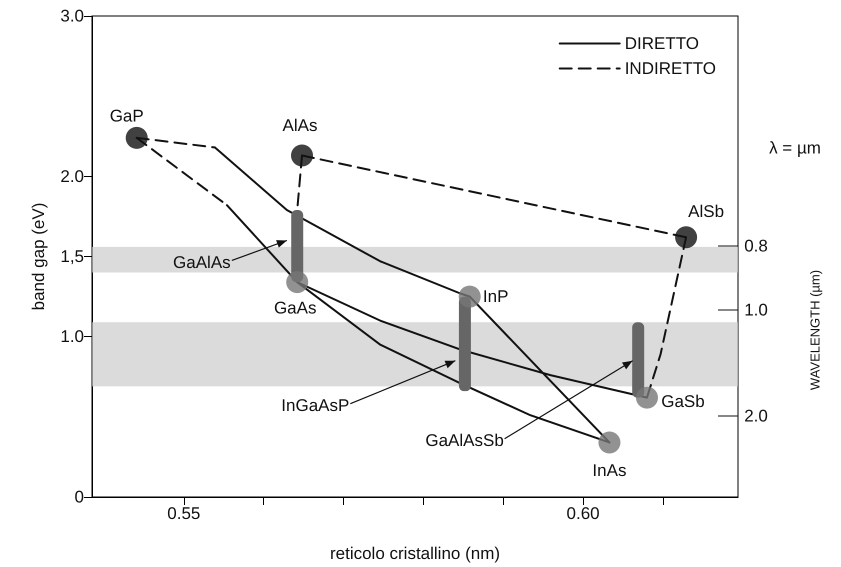 The width and height of the screenshot is (841, 567). I want to click on y-axis-title: band gap (eV), so click(38, 256).